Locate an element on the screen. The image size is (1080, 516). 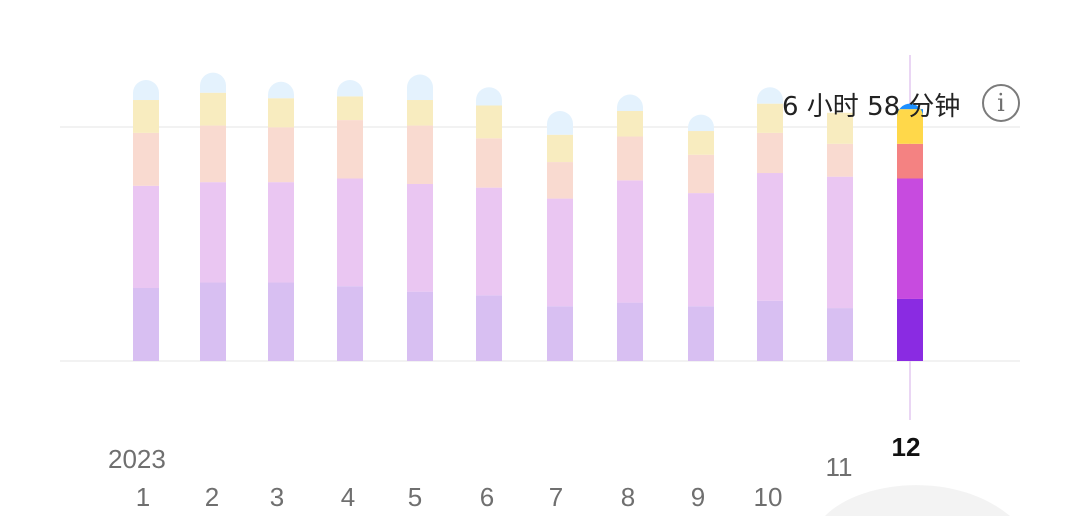
selected-bar-tooltip: 6 小时 58 分钟 is located at coordinates (871, 107).